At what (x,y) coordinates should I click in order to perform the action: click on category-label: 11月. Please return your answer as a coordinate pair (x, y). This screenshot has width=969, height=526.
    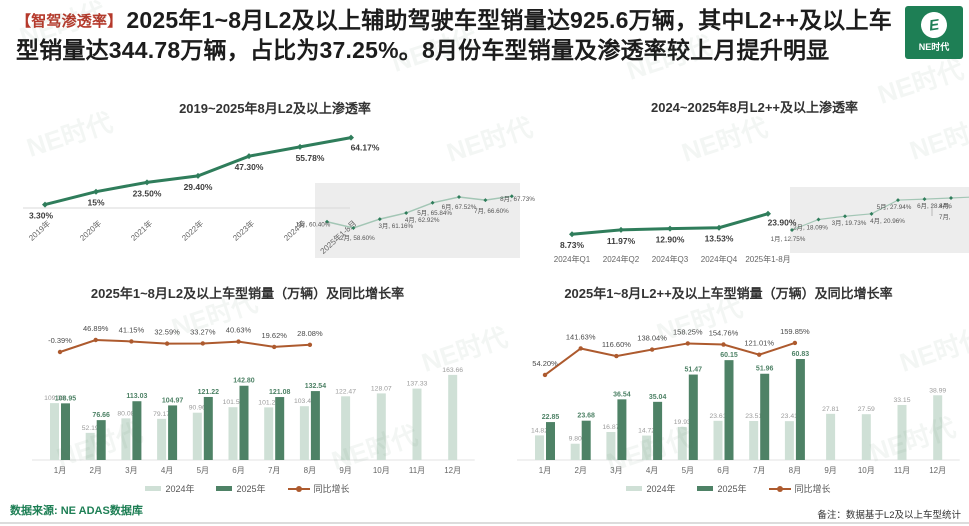
    Looking at the image, I should click on (902, 470).